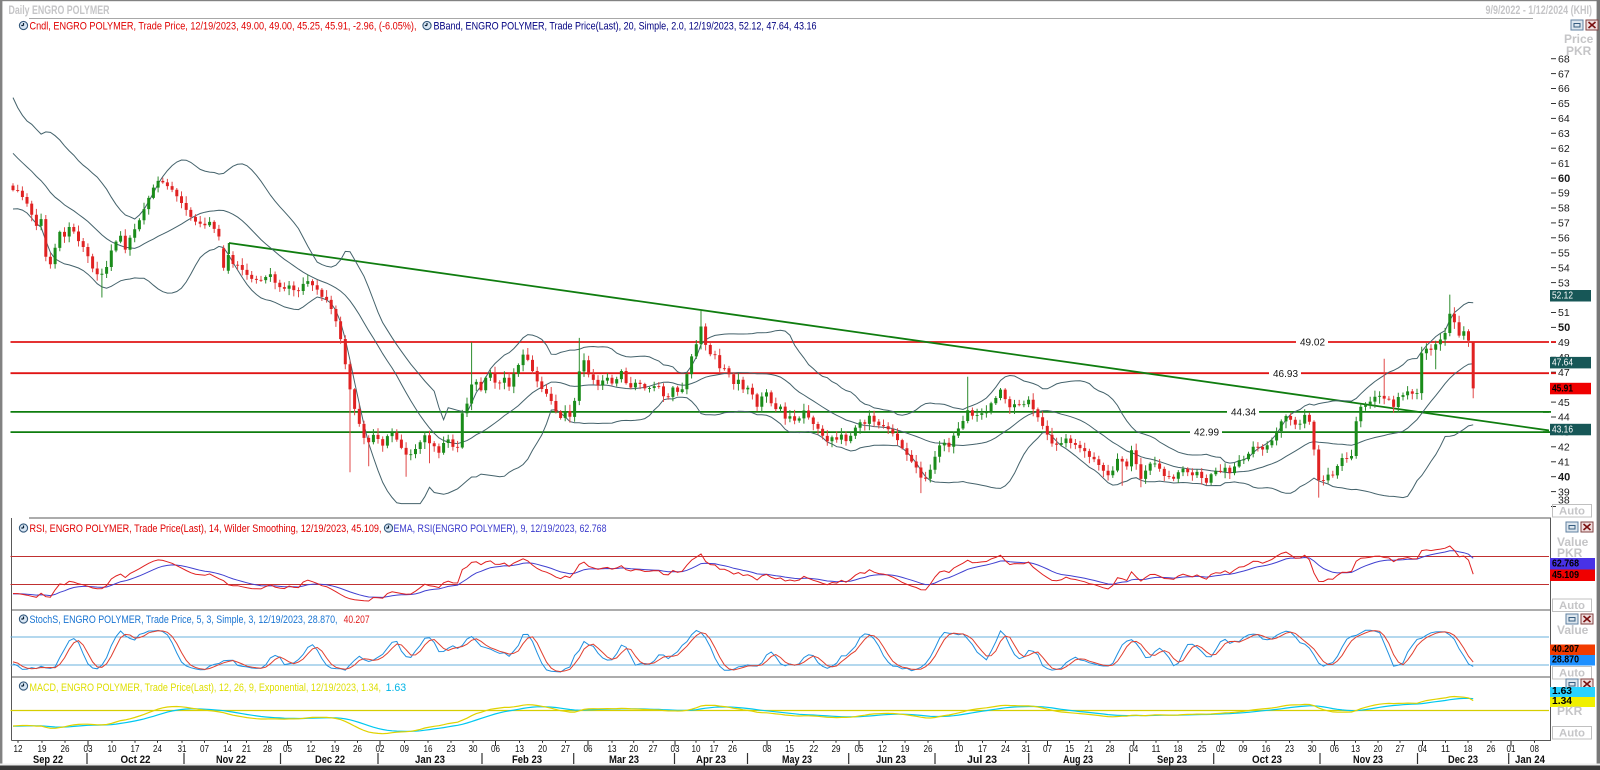 The image size is (1600, 770). Describe the element at coordinates (1511, 749) in the screenshot. I see `svg-text: 01` at that location.